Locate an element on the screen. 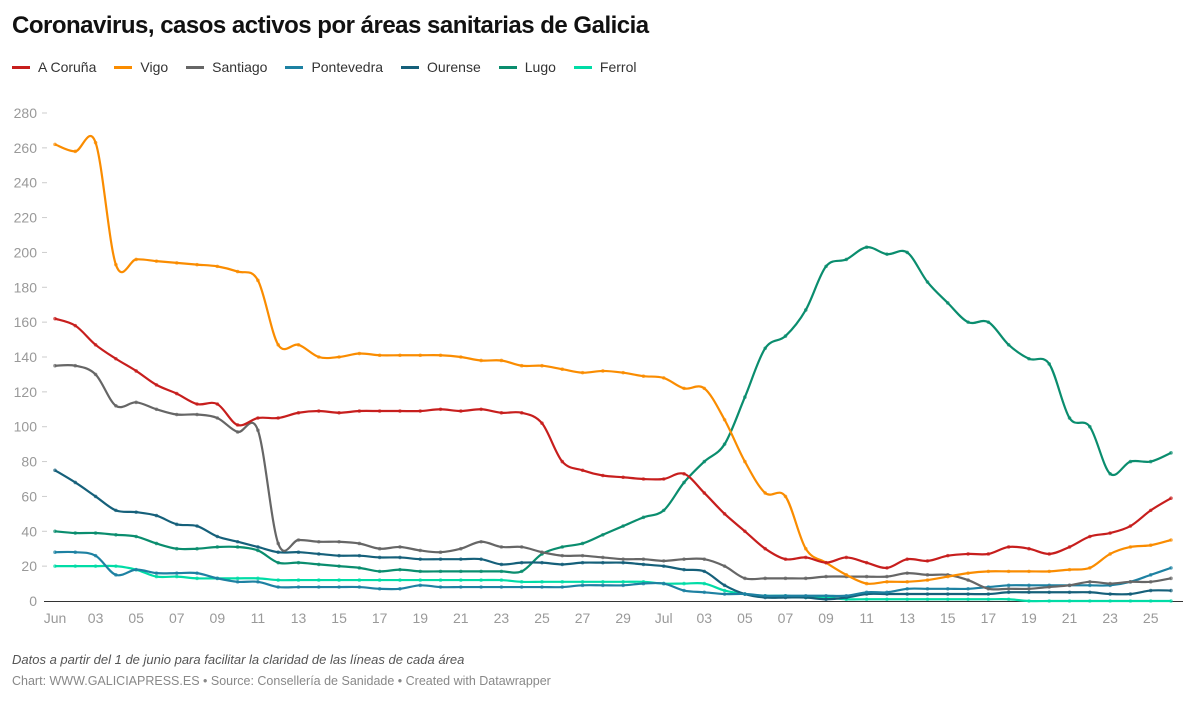 The width and height of the screenshot is (1199, 709). y-tick-label: 220 is located at coordinates (26, 218).